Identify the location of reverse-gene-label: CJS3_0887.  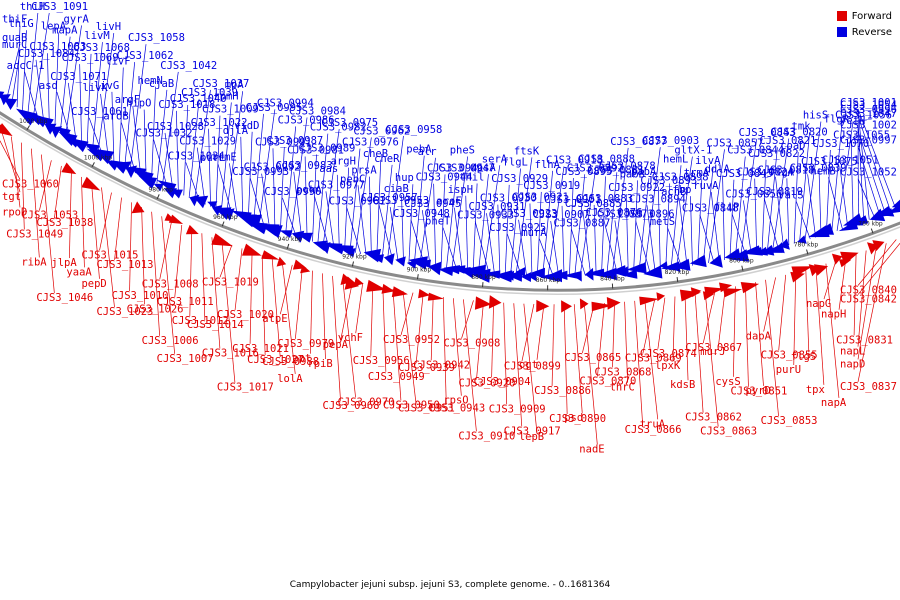
(581, 223).